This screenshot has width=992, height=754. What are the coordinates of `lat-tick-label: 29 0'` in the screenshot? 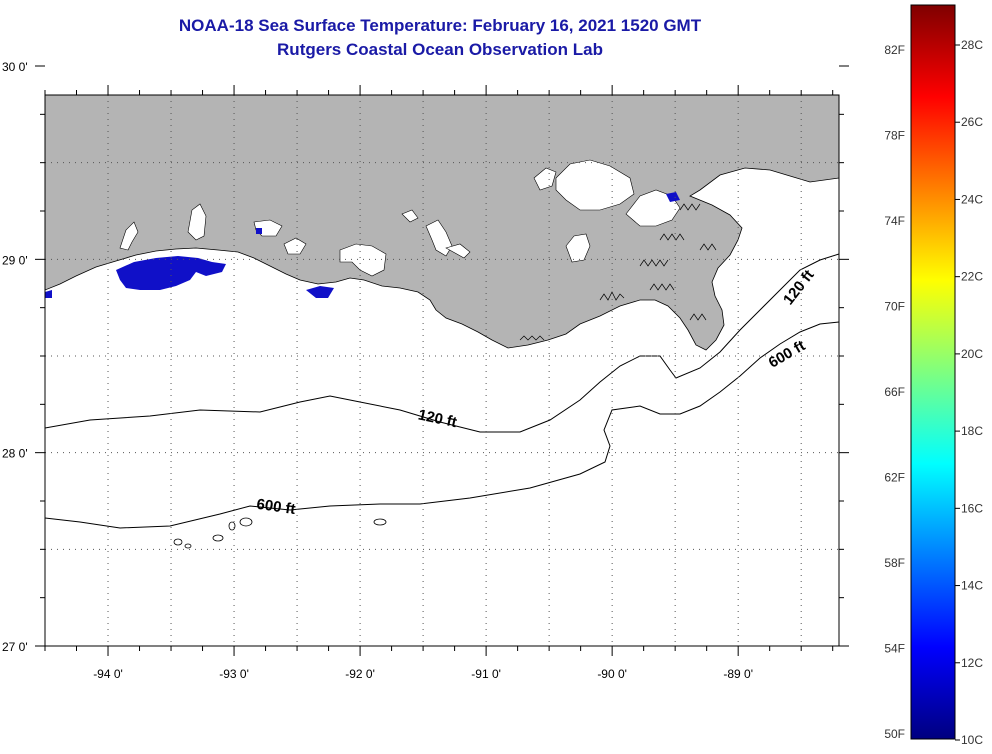 It's located at (15, 260).